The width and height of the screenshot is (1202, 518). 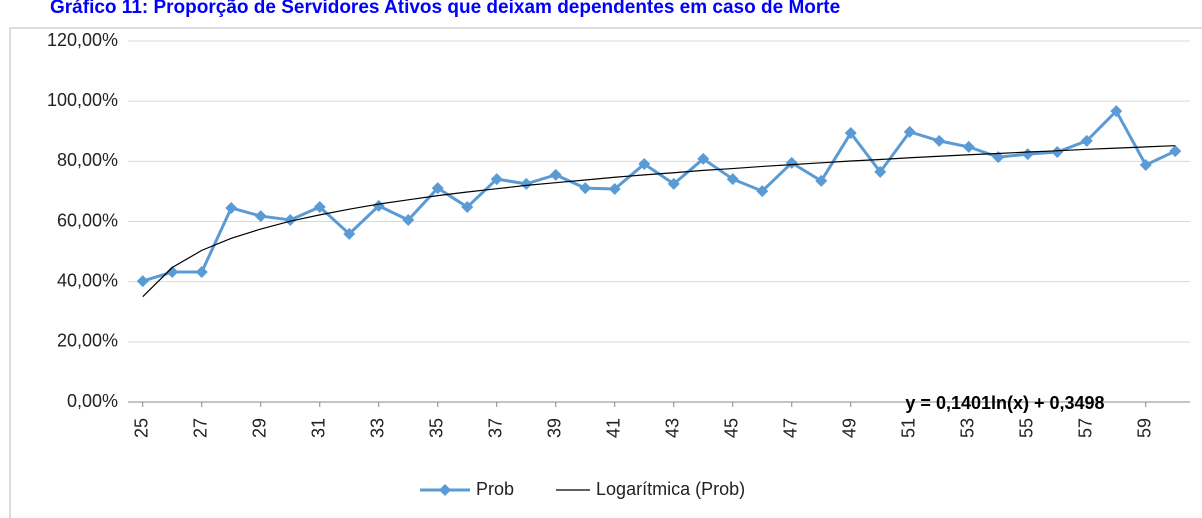 I want to click on y-tick-label: 0,00%, so click(x=92, y=401).